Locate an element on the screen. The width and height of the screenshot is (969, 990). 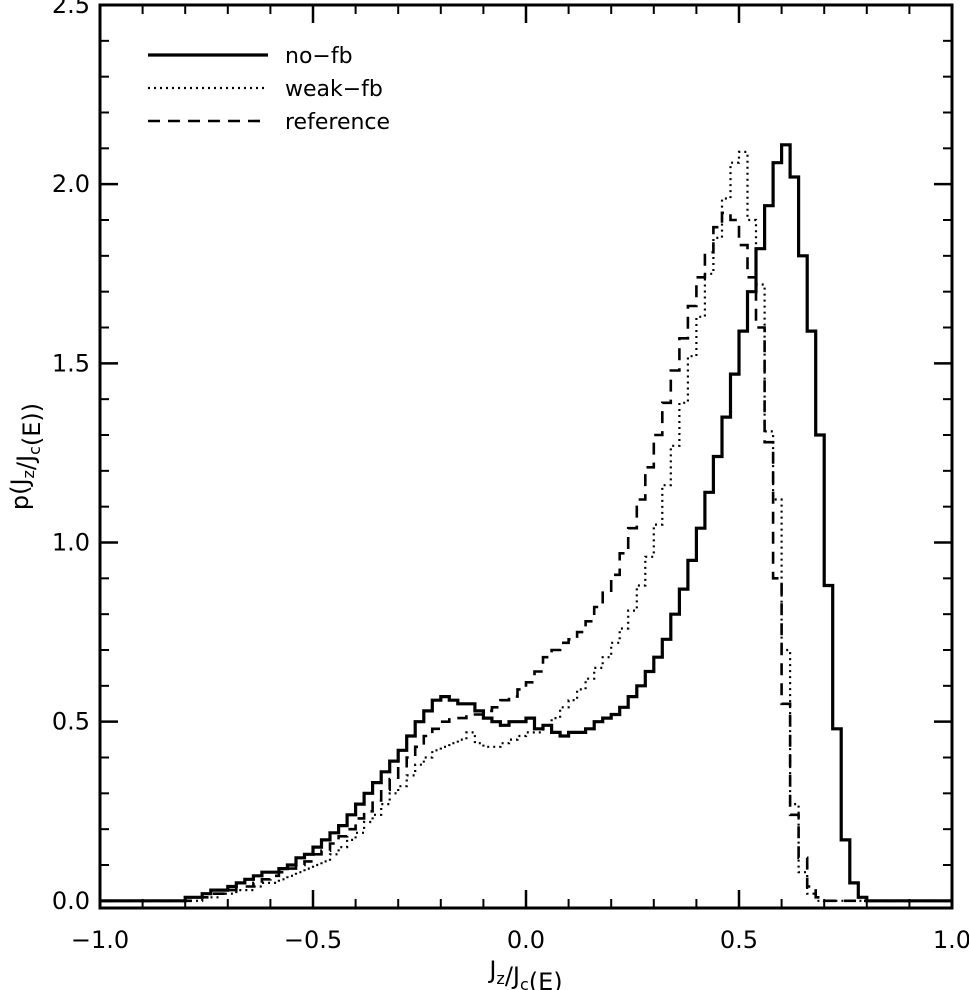
y-tick-label: 1.0 is located at coordinates (71, 543).